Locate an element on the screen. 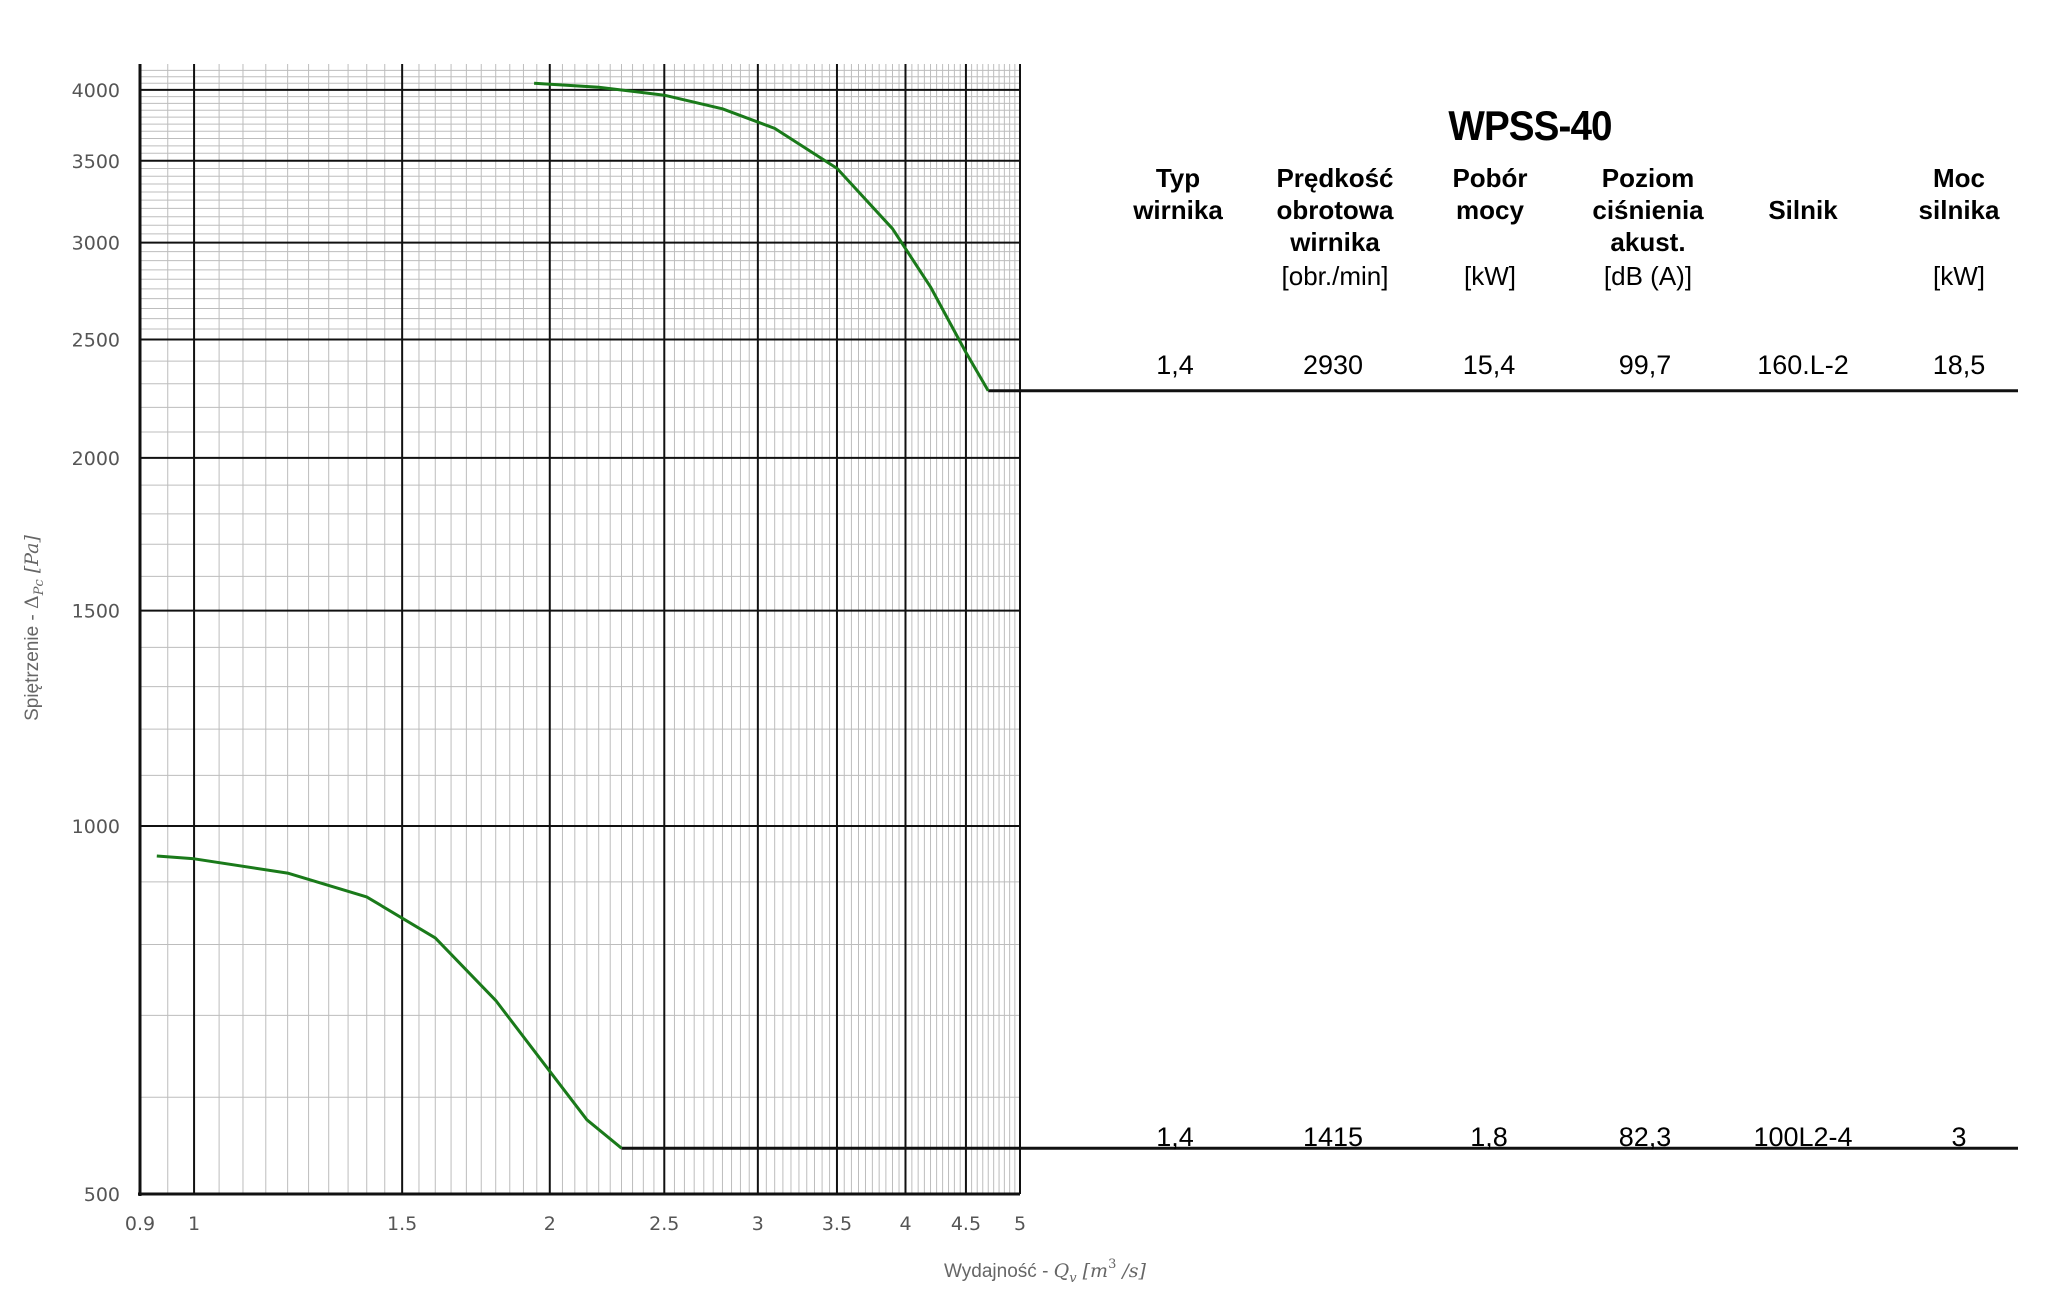  x-tick-label: 0.9 is located at coordinates (140, 1224).